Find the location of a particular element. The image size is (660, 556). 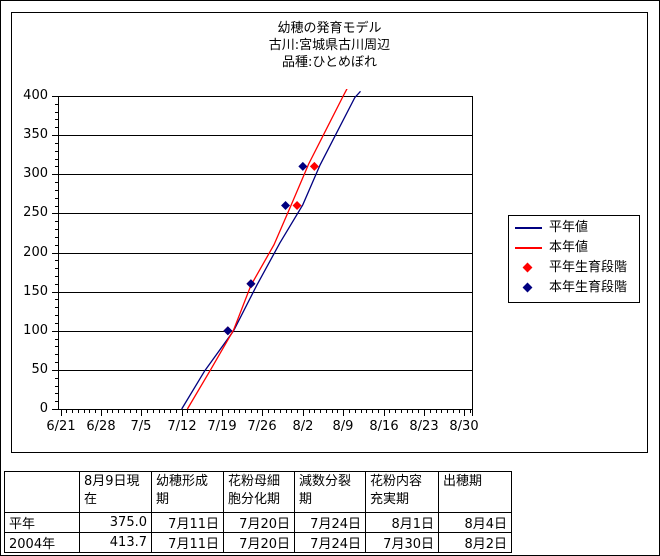

x-tick-label: 8/16 is located at coordinates (384, 426).